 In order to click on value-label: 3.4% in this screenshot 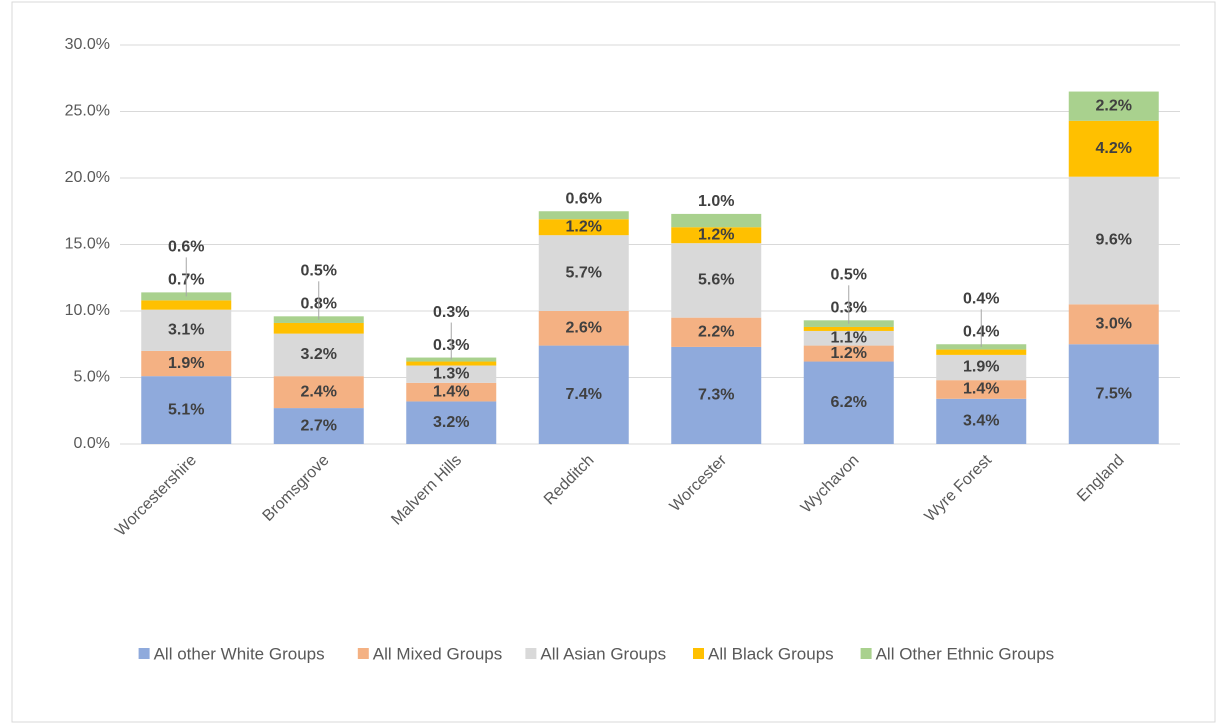, I will do `click(981, 421)`.